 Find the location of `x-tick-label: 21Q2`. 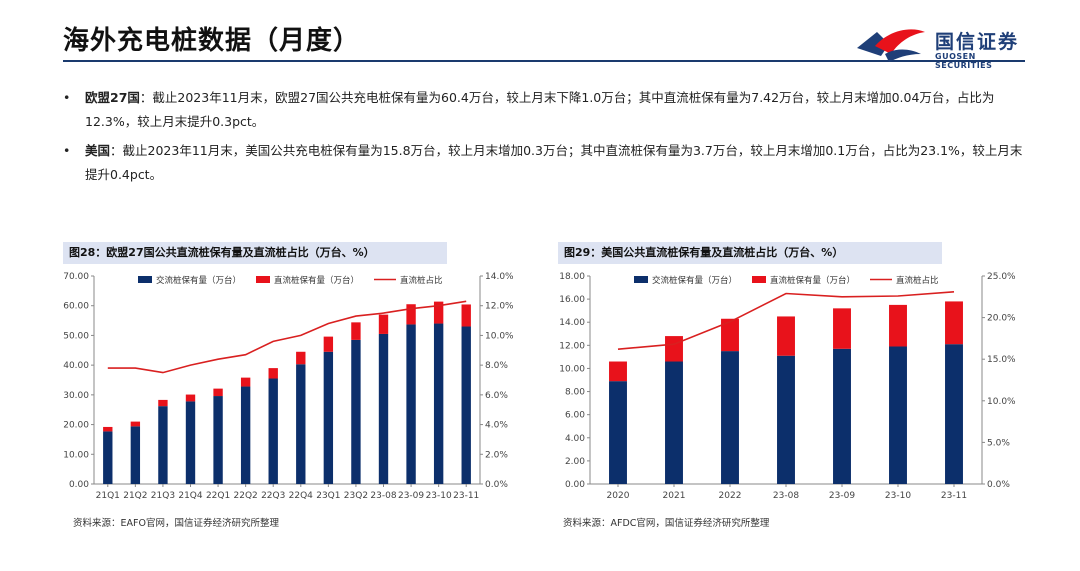

x-tick-label: 21Q2 is located at coordinates (135, 496).